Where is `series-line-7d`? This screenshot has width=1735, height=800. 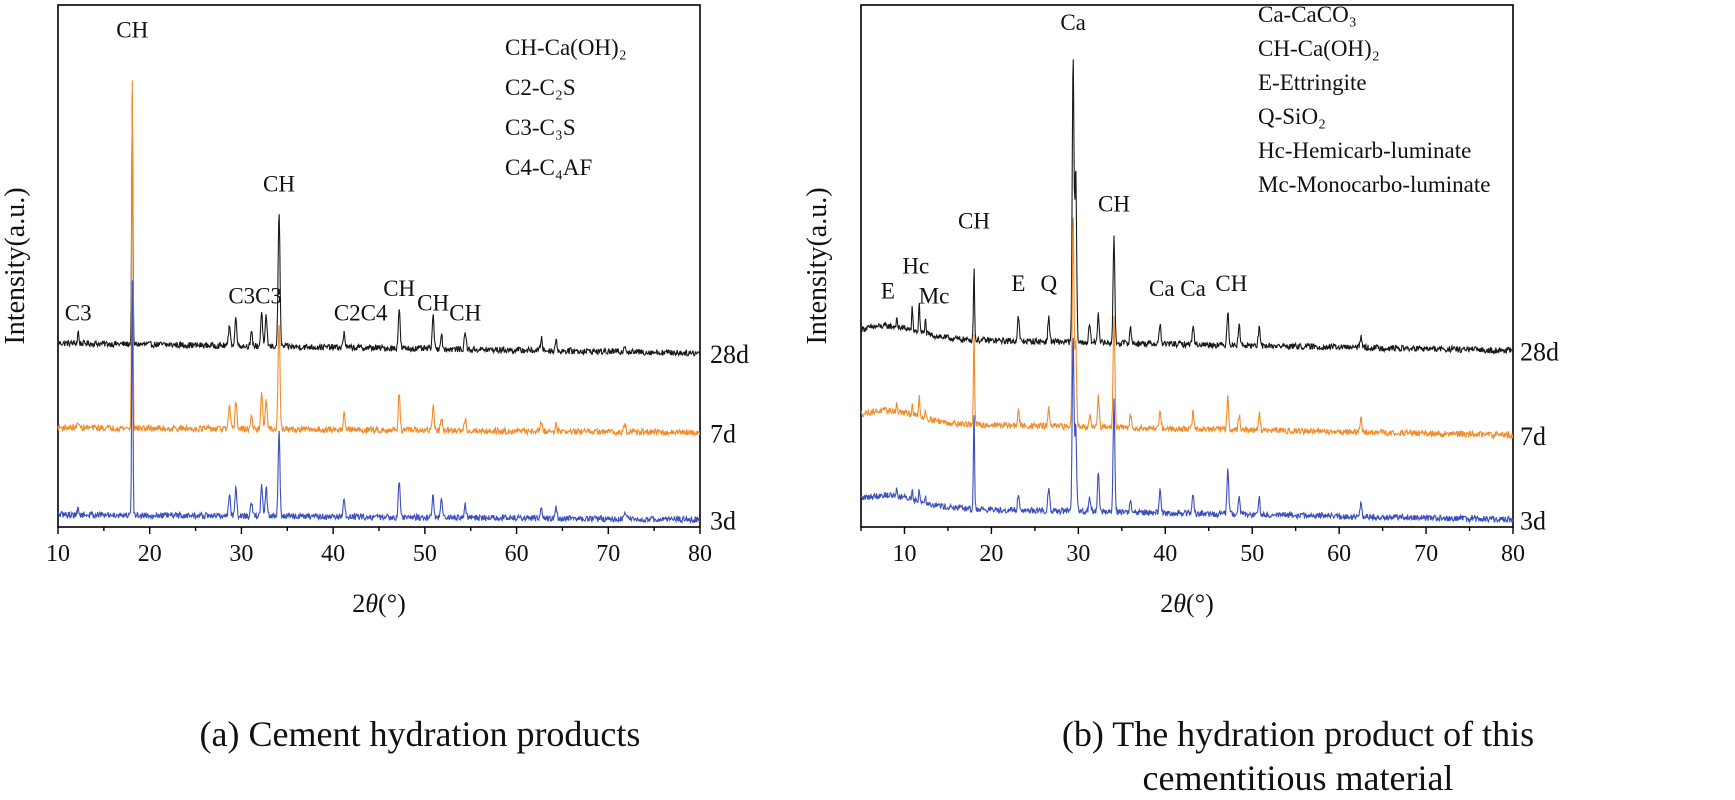 series-line-7d is located at coordinates (1187, 328).